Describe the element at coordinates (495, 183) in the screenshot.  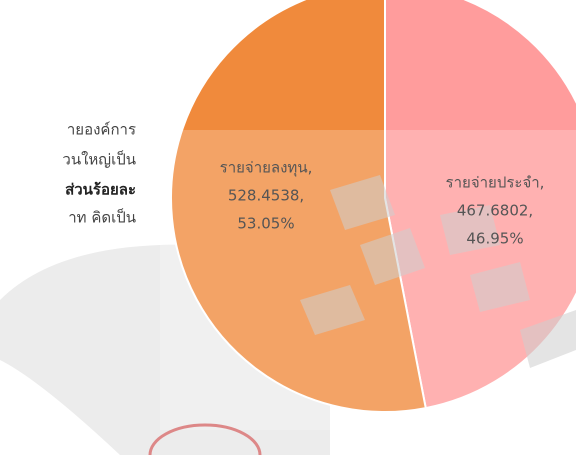
I see `slice-label: รายจ่ายประจำ,` at that location.